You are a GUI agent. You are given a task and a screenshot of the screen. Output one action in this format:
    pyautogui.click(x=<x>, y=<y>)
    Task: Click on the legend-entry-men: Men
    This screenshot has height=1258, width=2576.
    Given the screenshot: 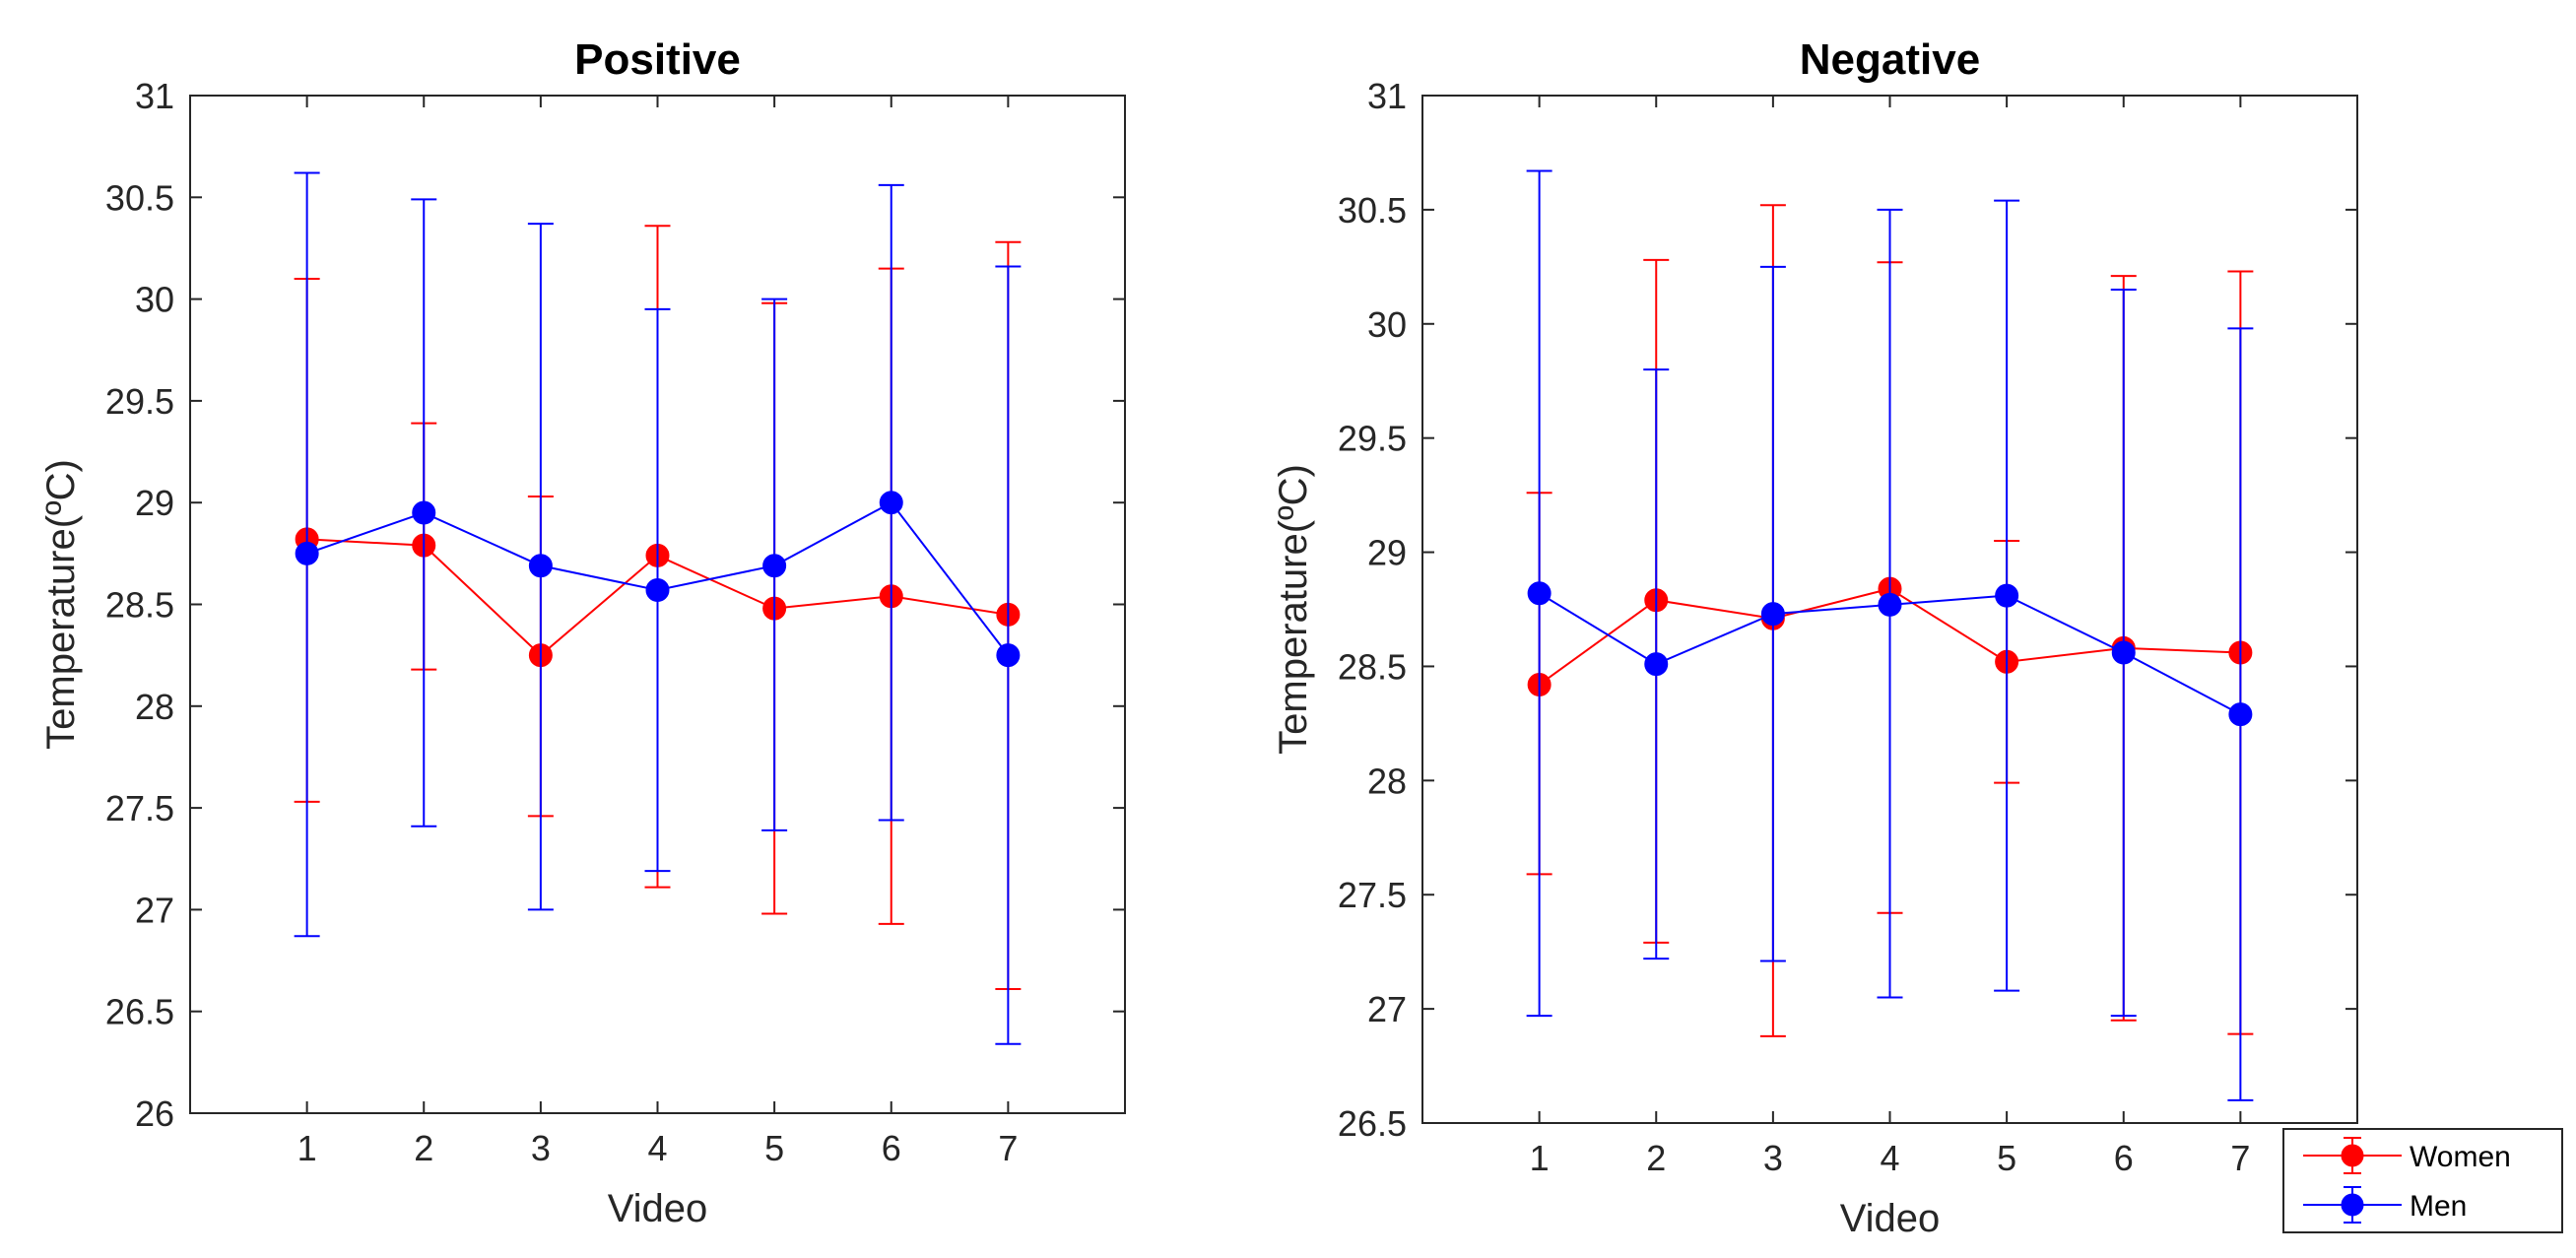 What is the action you would take?
    pyautogui.click(x=2385, y=1205)
    